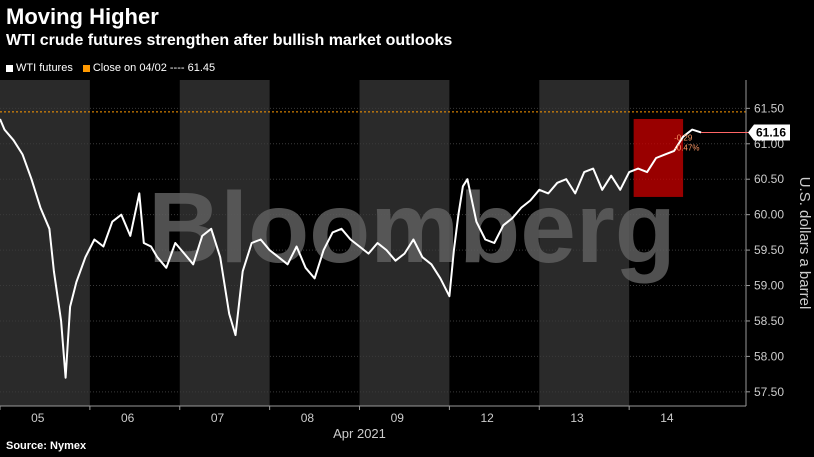 The image size is (814, 457). I want to click on legend-swatch-wti, so click(9, 68).